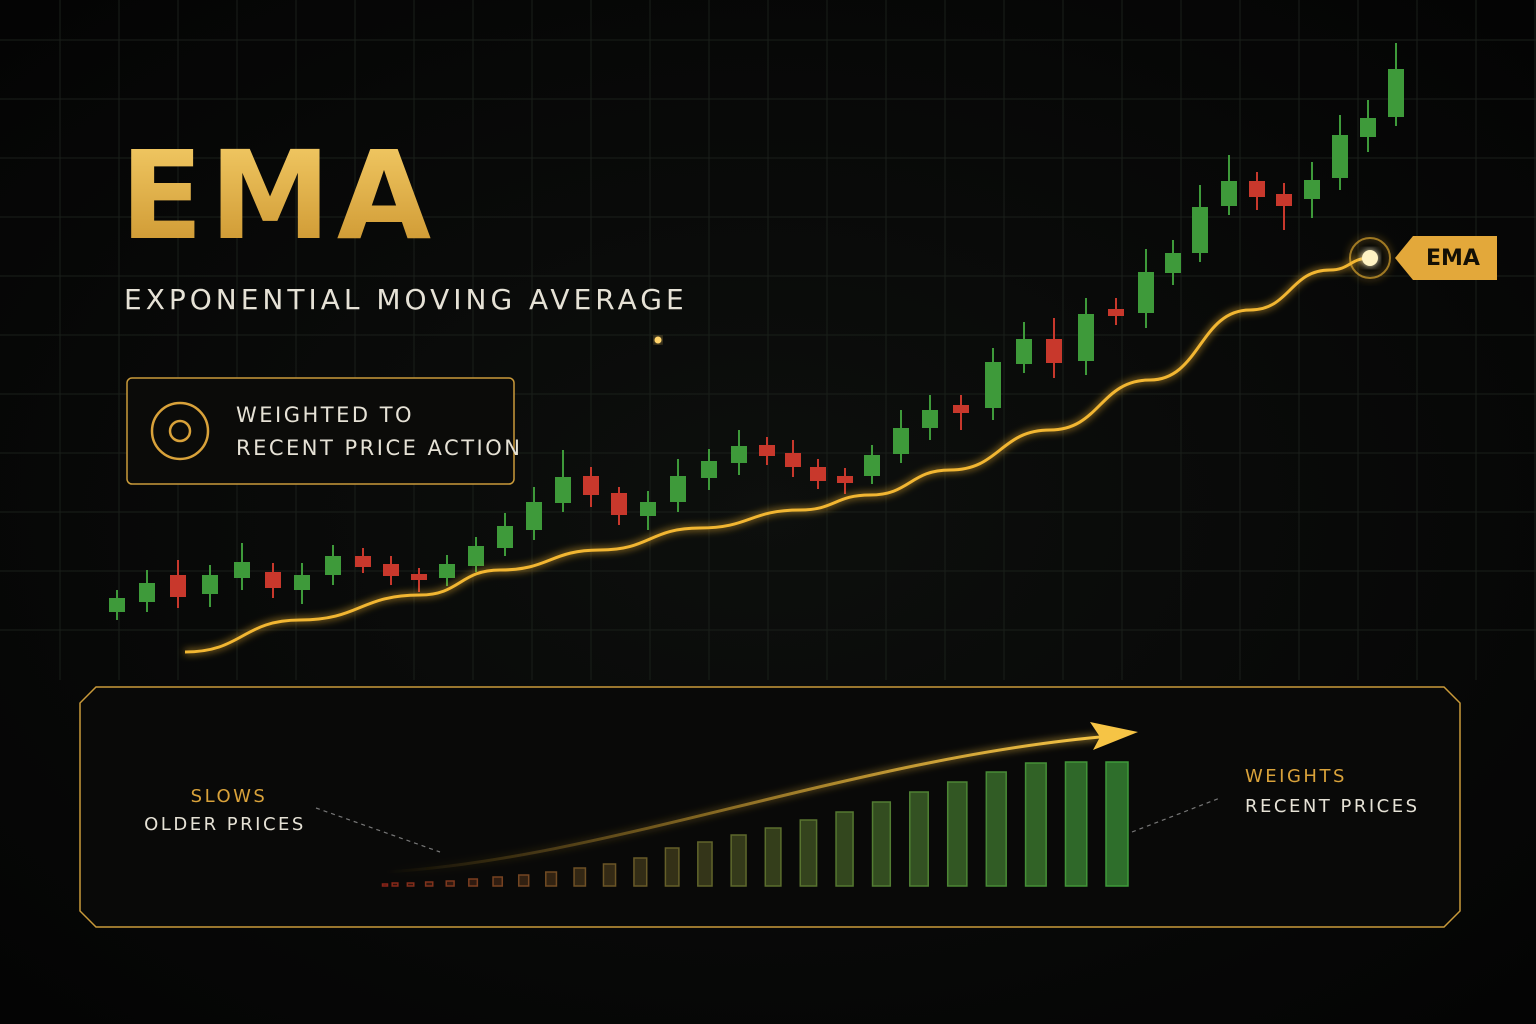 This screenshot has width=1536, height=1024. Describe the element at coordinates (1332, 806) in the screenshot. I see `right-note: RECENT PRICES` at that location.